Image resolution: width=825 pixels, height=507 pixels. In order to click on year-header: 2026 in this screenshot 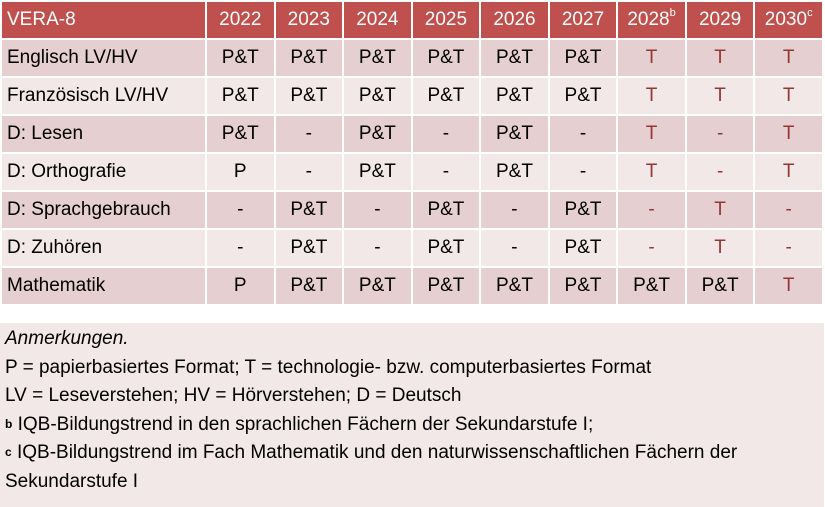, I will do `click(514, 20)`.